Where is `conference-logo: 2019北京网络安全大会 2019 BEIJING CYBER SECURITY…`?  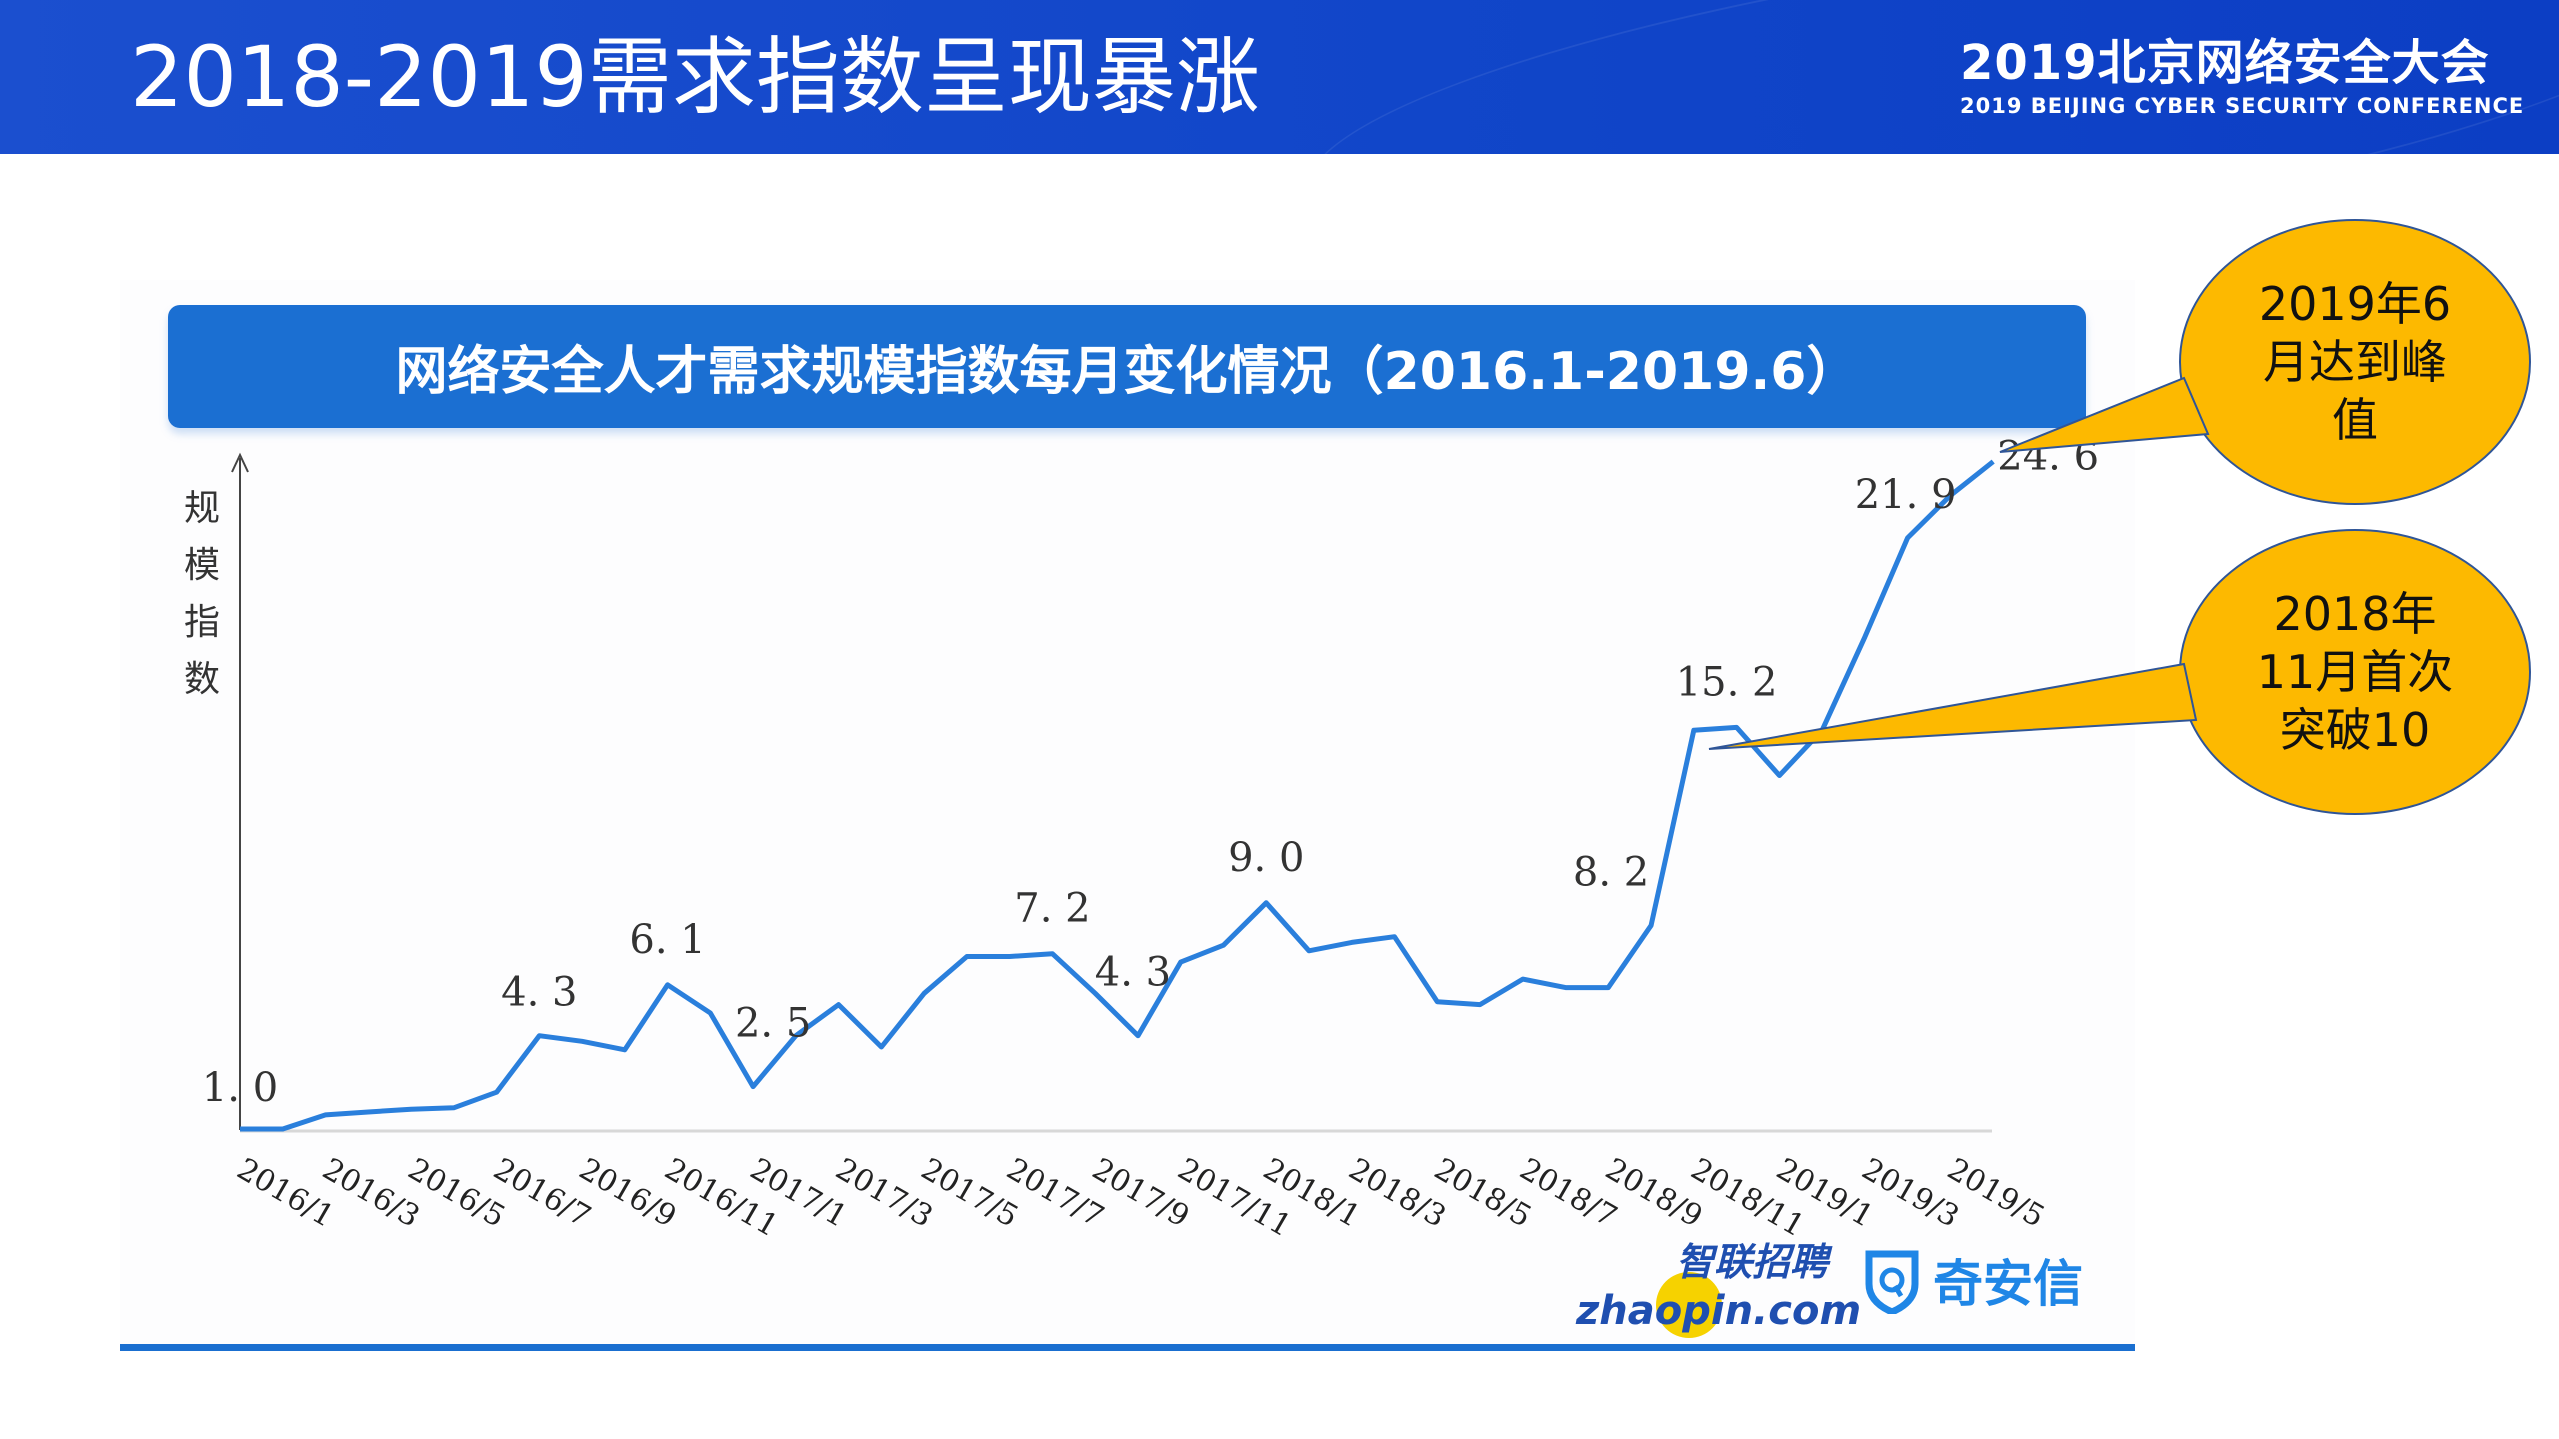
conference-logo: 2019北京网络安全大会 2019 BEIJING CYBER SECURITY… is located at coordinates (2242, 77).